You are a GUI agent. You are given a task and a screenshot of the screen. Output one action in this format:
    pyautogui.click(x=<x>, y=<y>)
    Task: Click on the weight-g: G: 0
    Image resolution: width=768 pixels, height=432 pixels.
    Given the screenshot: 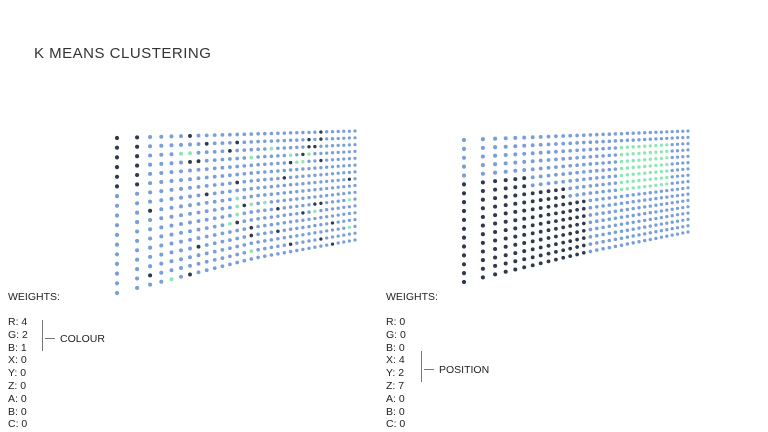 What is the action you would take?
    pyautogui.click(x=396, y=334)
    